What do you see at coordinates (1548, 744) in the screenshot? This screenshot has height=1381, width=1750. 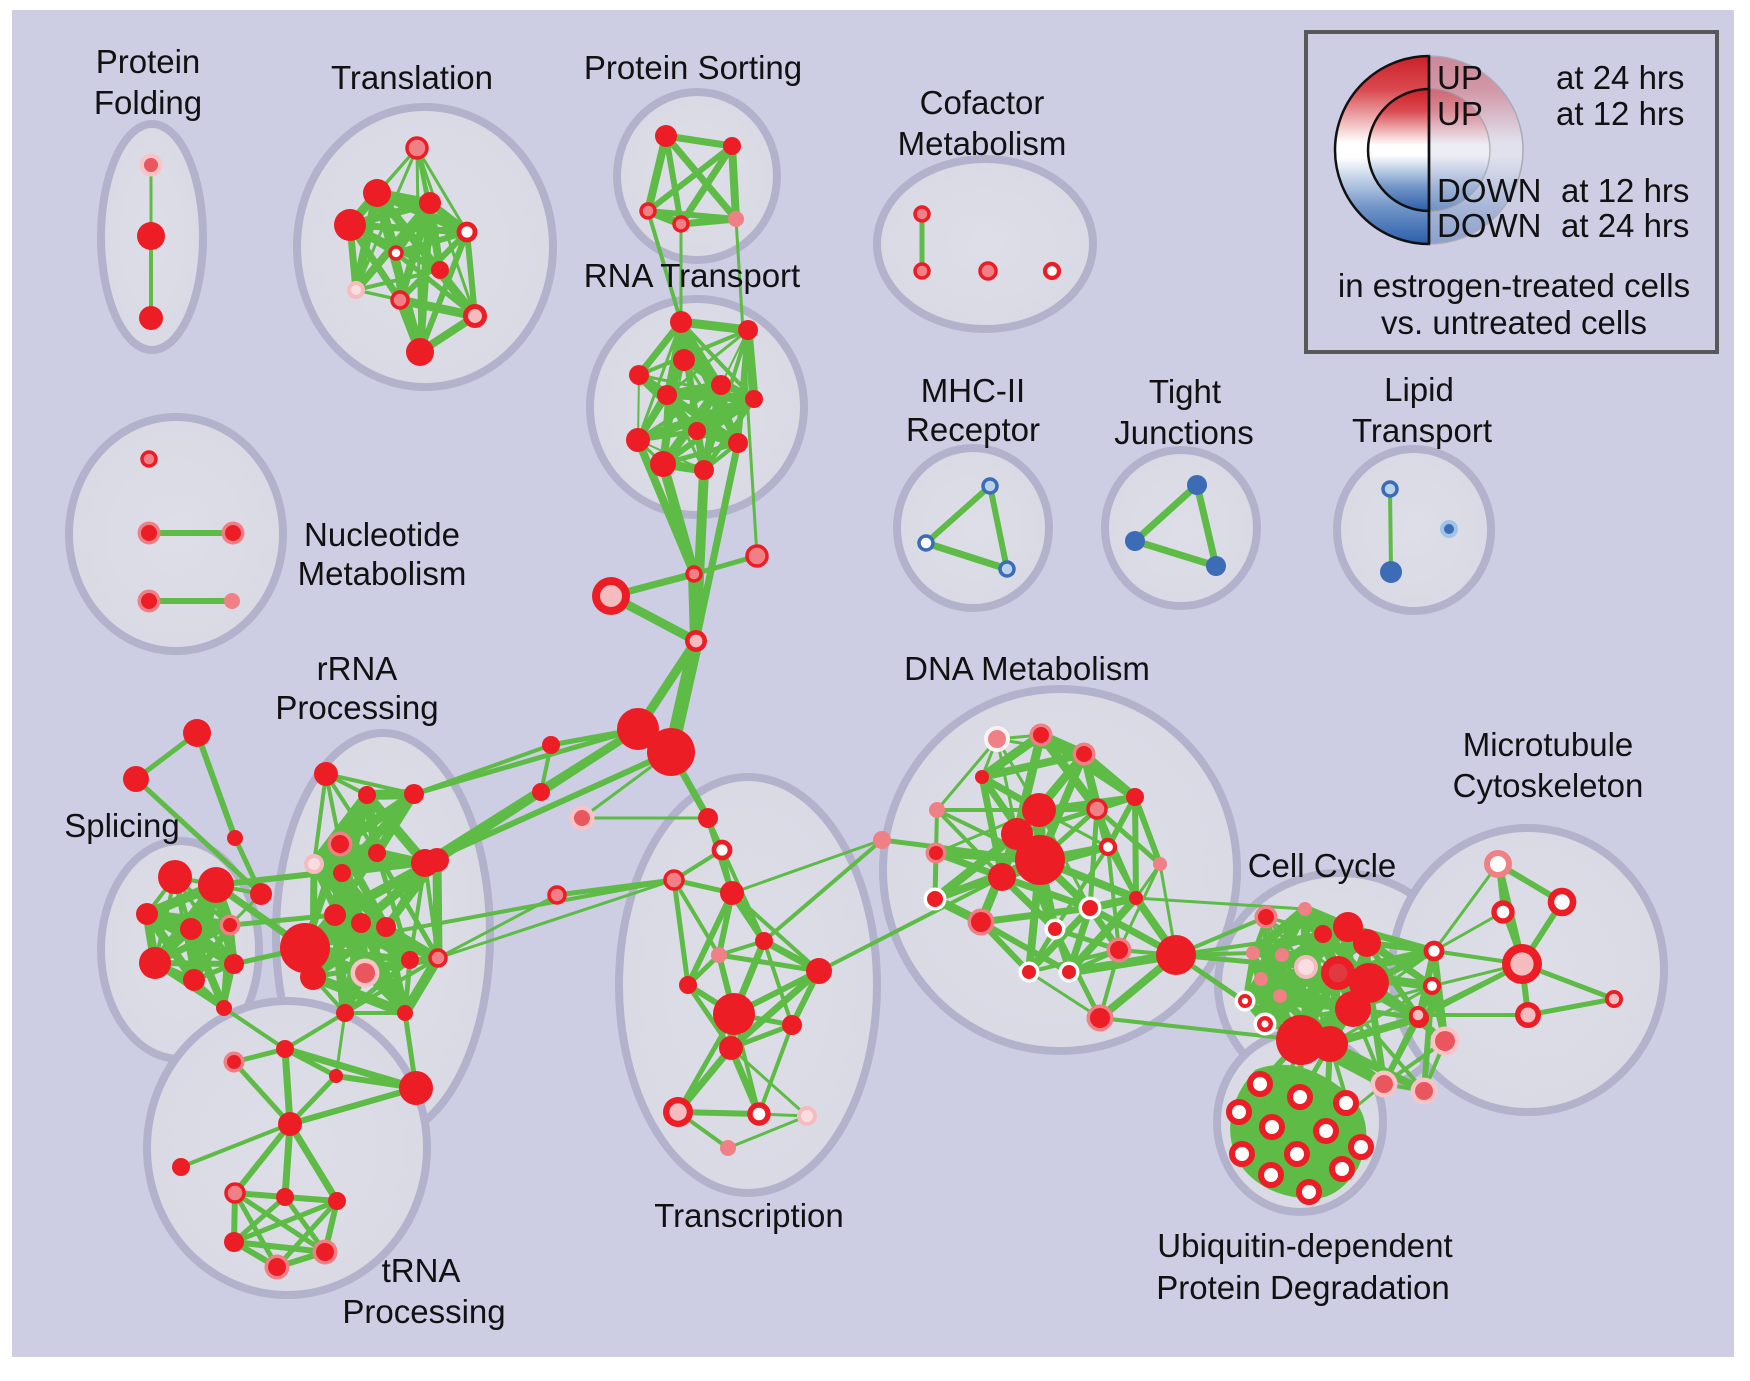 I see `svg-text: Microtubule` at bounding box center [1548, 744].